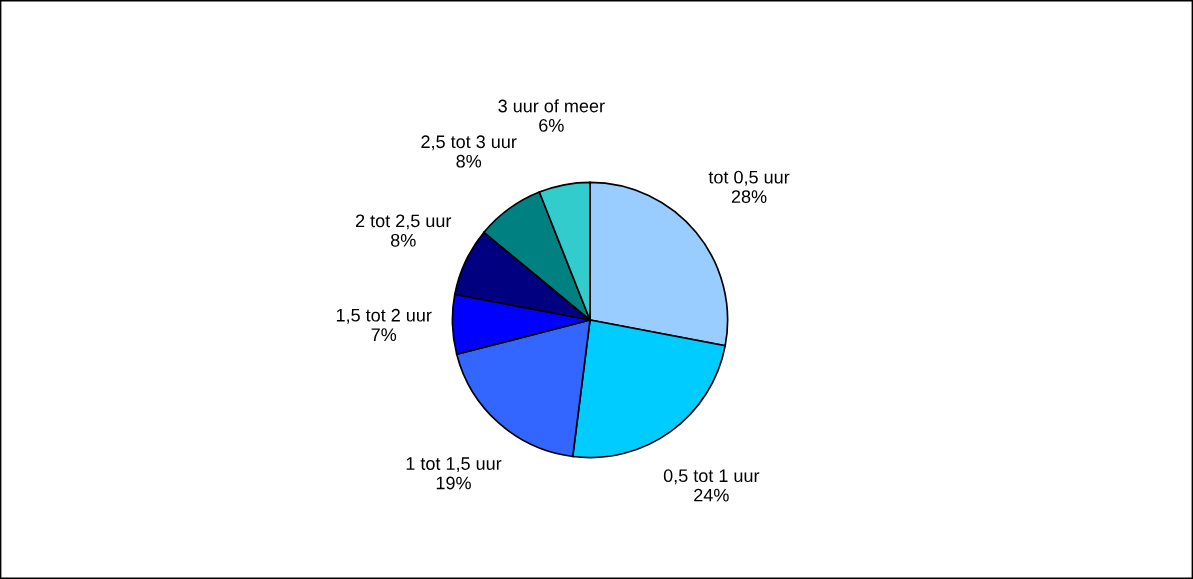 This screenshot has width=1193, height=579. I want to click on data-label: 7%, so click(384, 334).